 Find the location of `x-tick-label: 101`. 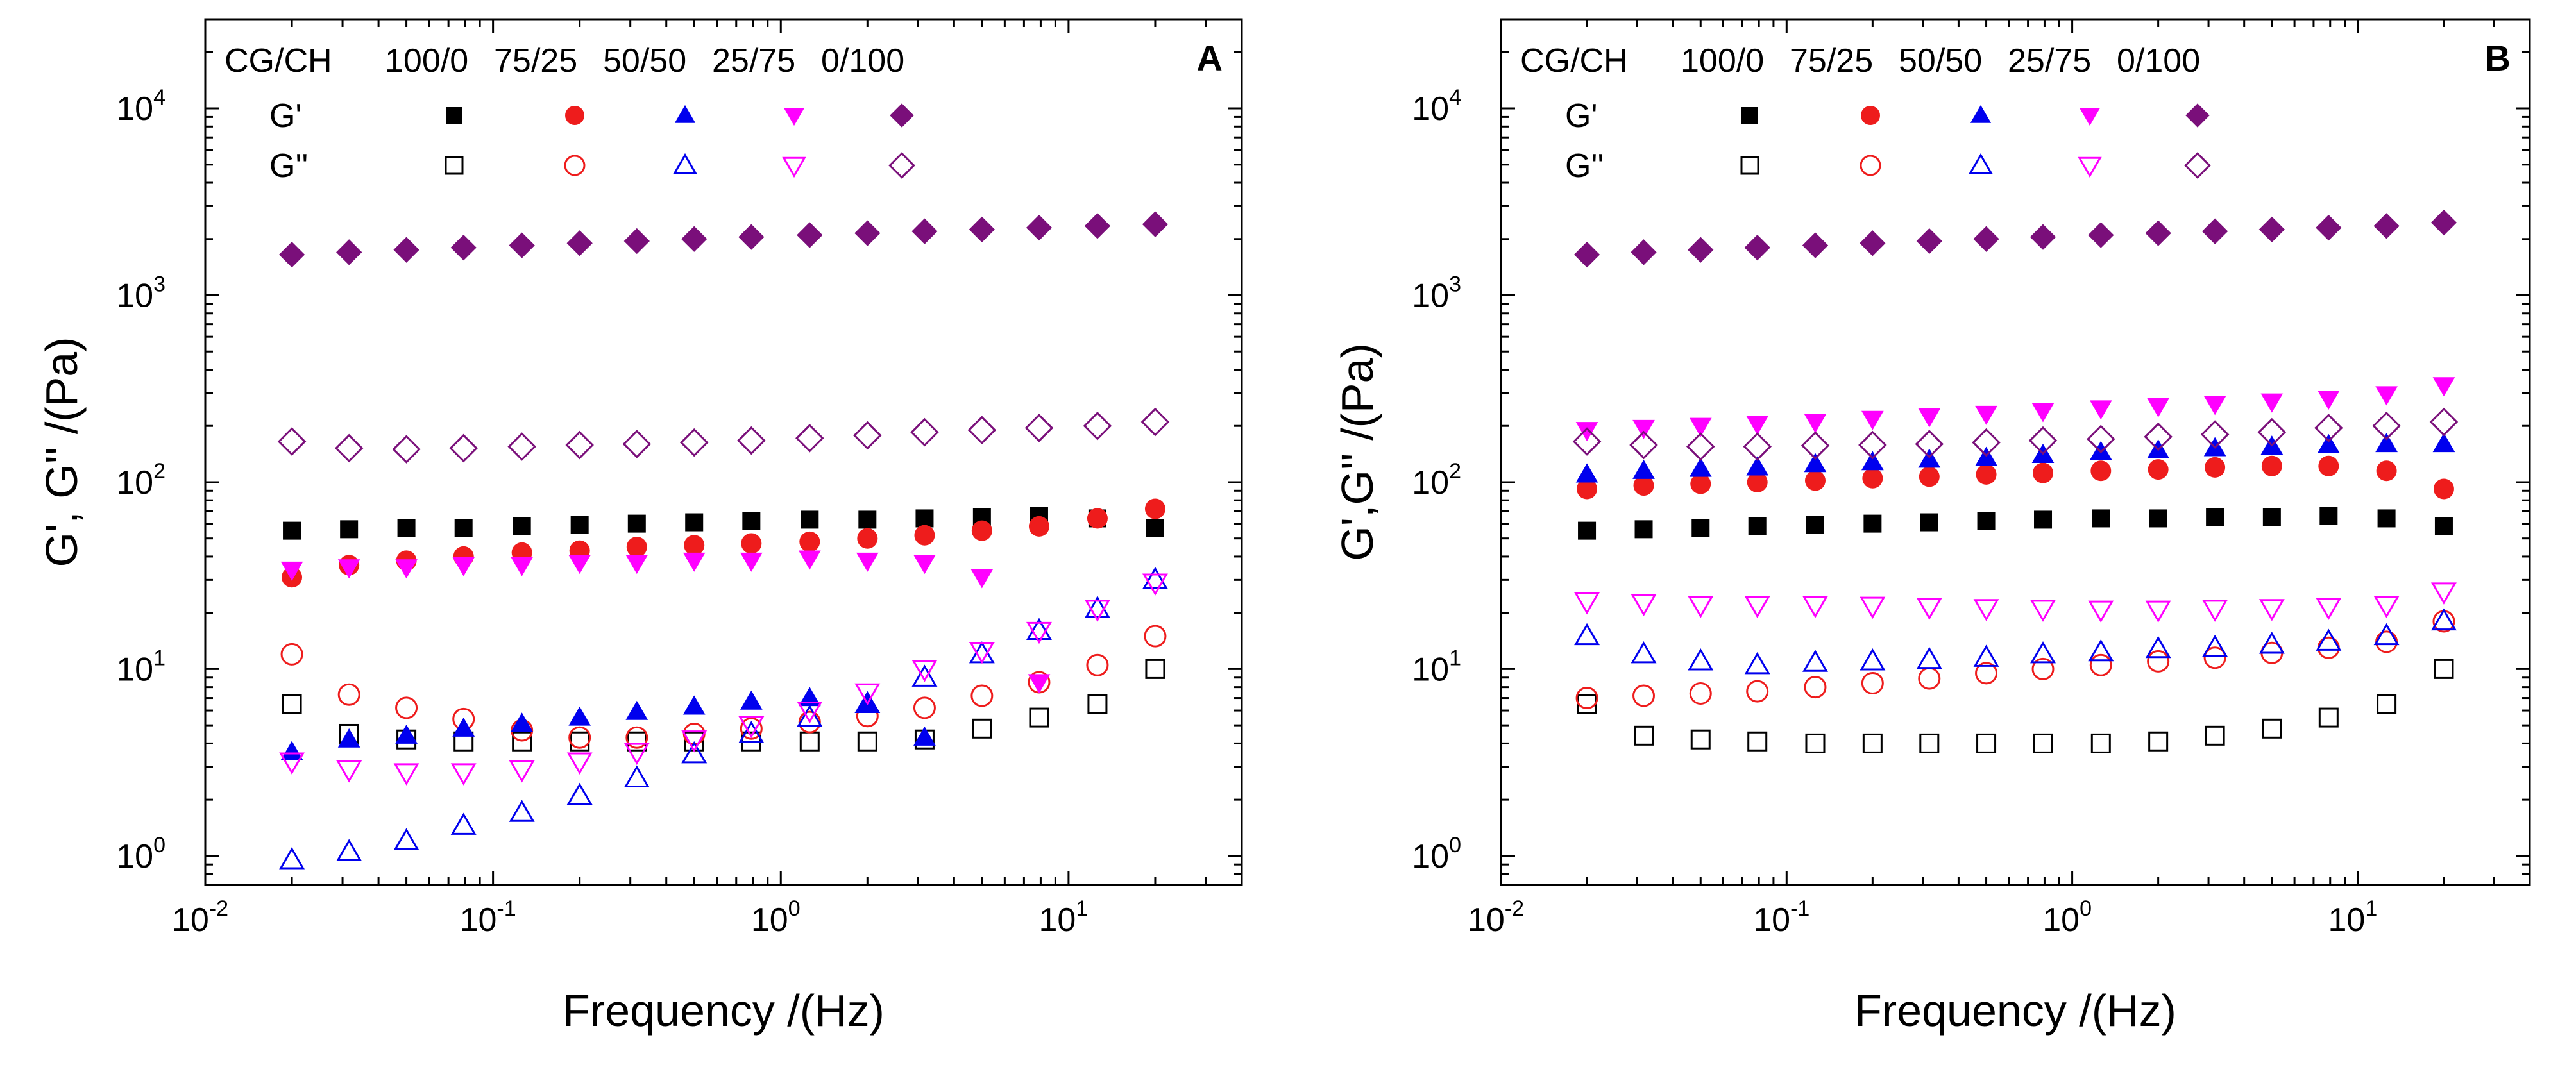

x-tick-label: 101 is located at coordinates (1064, 918).